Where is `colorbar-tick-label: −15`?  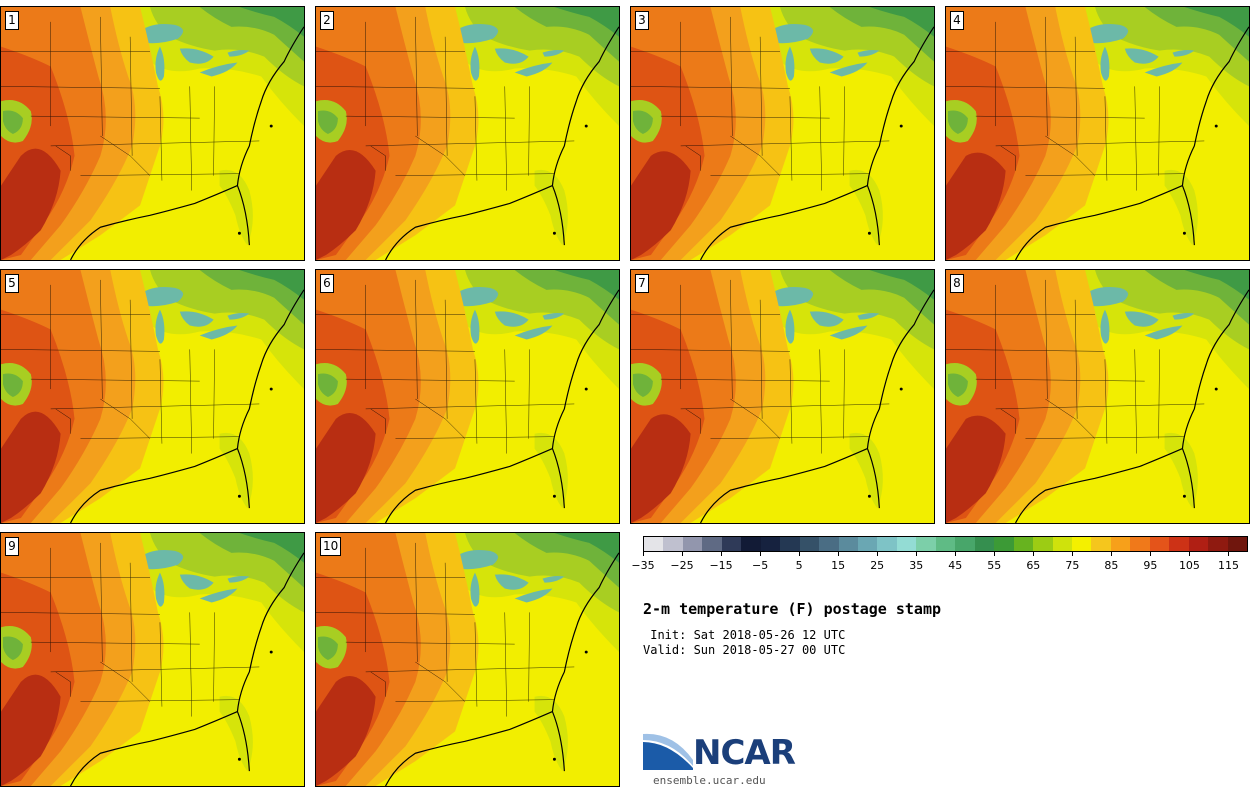
colorbar-tick-label: −15 is located at coordinates (721, 565).